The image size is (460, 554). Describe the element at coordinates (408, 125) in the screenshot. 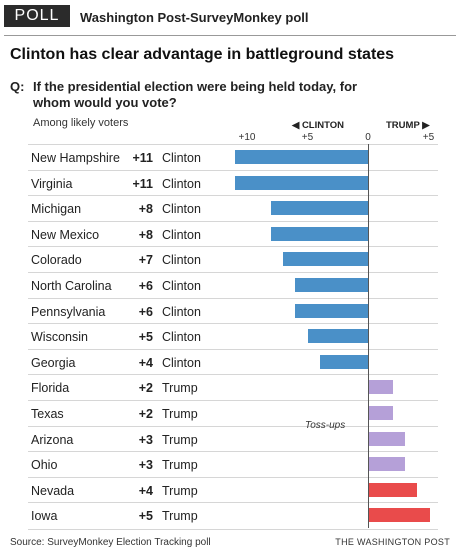

I see `trump-direction-label: TRUMP ▶` at that location.